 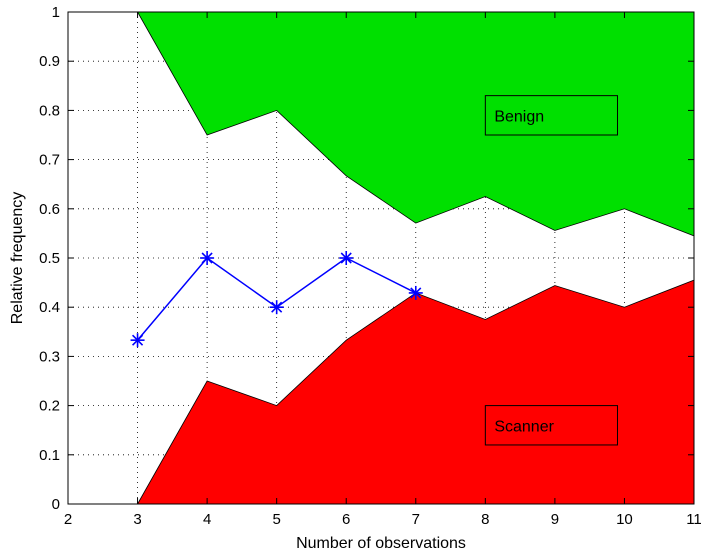 I want to click on x-tick-label: 6, so click(x=346, y=519).